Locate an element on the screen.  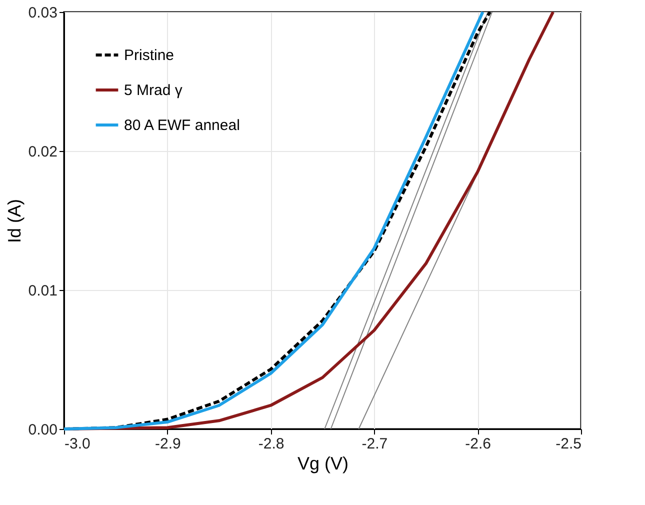
x-axis-title: Vg (V) is located at coordinates (323, 464).